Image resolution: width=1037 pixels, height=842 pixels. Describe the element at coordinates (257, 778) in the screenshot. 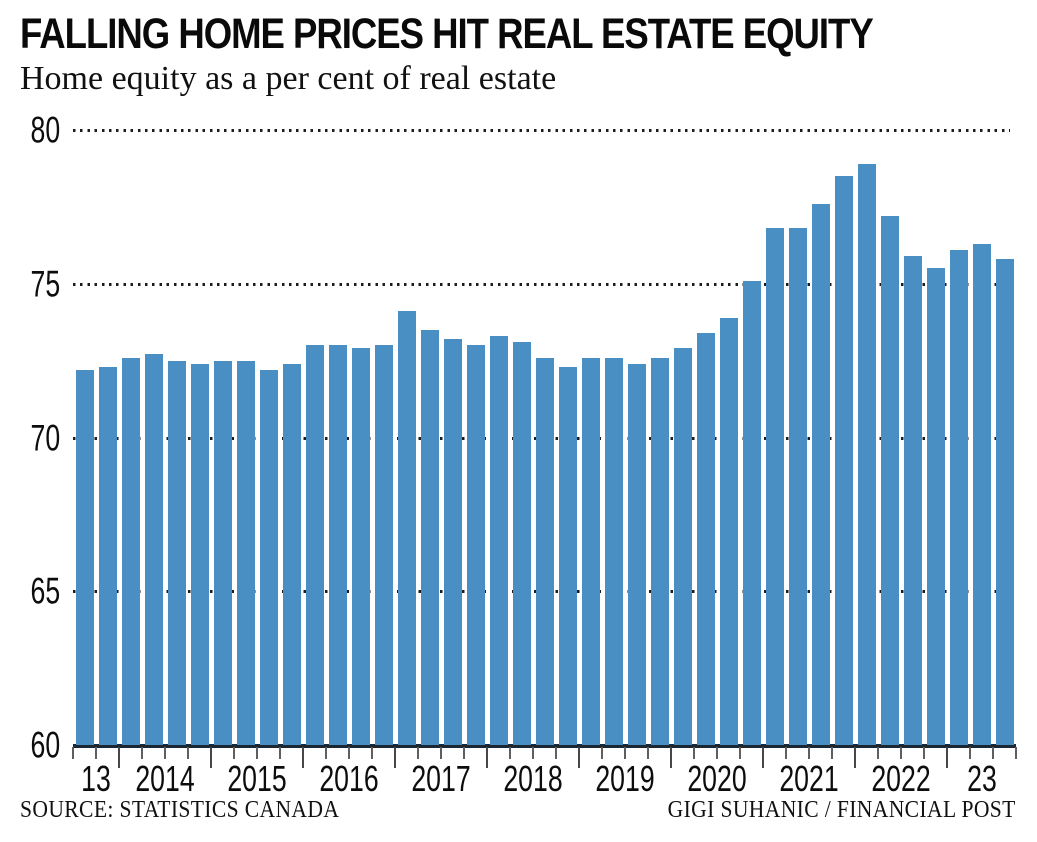

I see `x-tick-label: 2015` at that location.